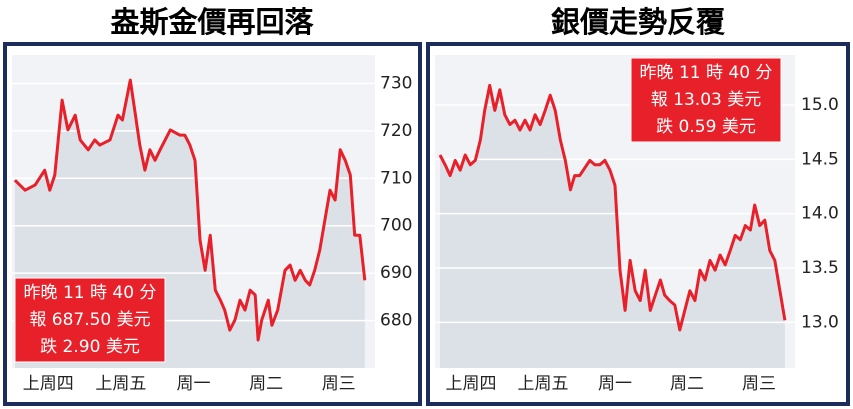 The height and width of the screenshot is (409, 853). Describe the element at coordinates (396, 321) in the screenshot. I see `y-tick-label: 680` at that location.